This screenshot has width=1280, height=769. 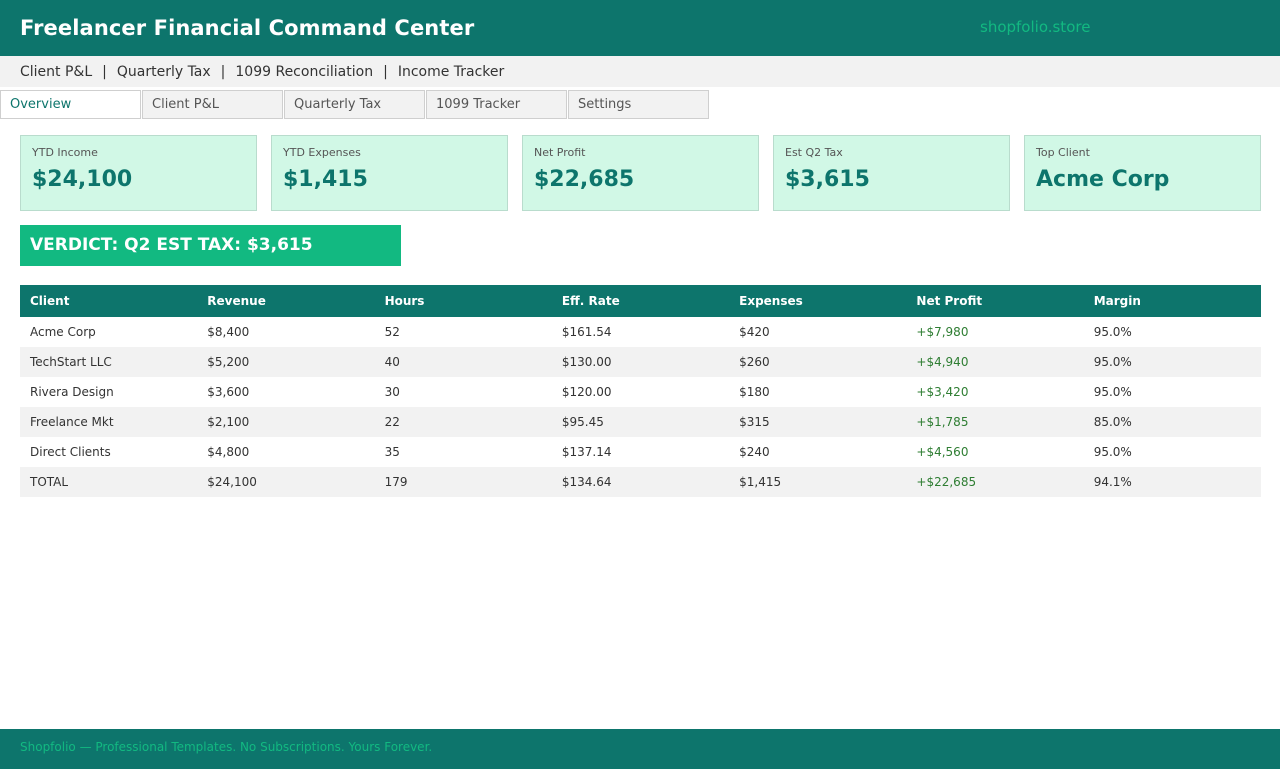 What do you see at coordinates (392, 332) in the screenshot?
I see `cell-hours: 52` at bounding box center [392, 332].